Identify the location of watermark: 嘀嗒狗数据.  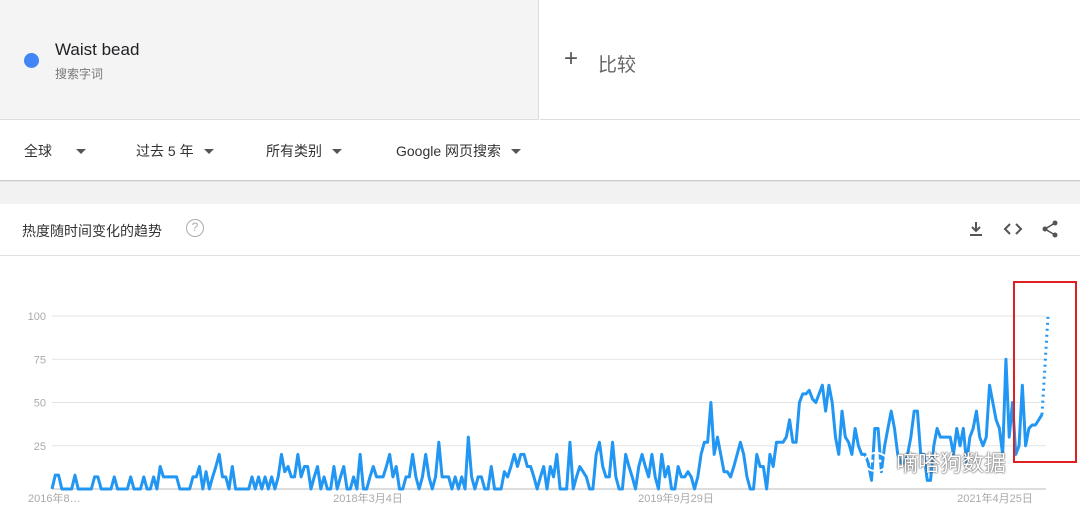
(934, 462).